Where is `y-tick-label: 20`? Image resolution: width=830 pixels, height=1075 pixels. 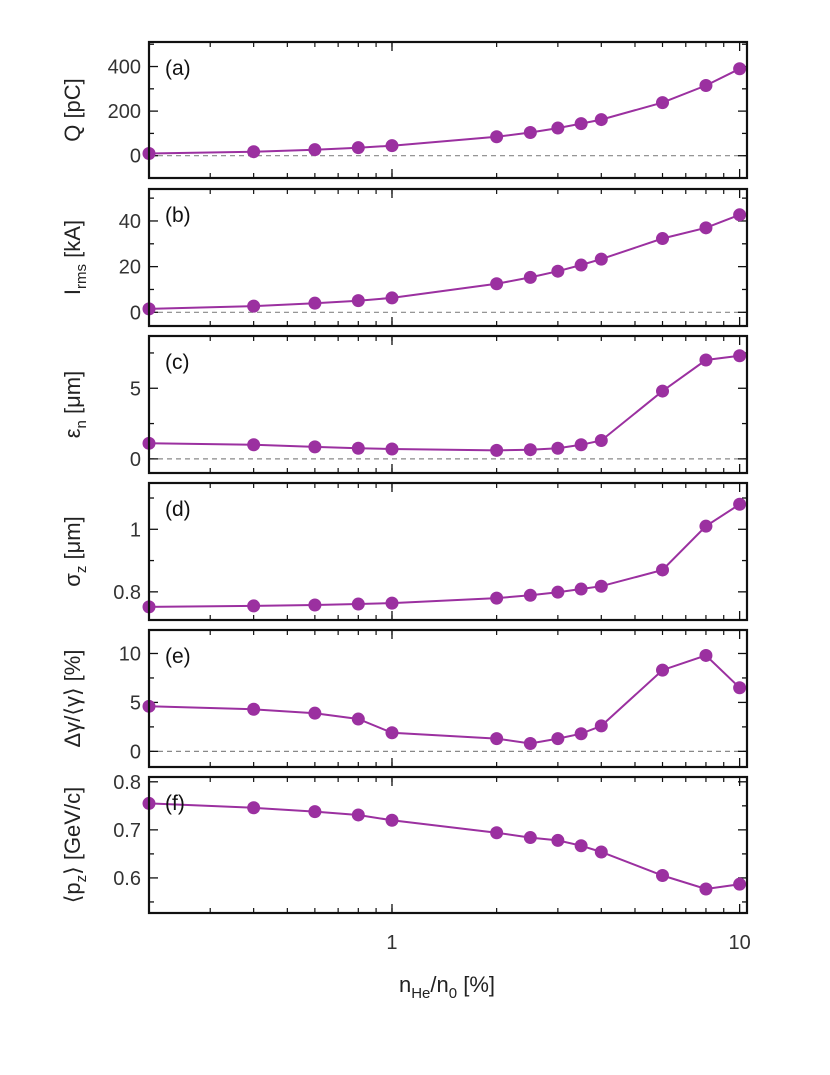 y-tick-label: 20 is located at coordinates (130, 268).